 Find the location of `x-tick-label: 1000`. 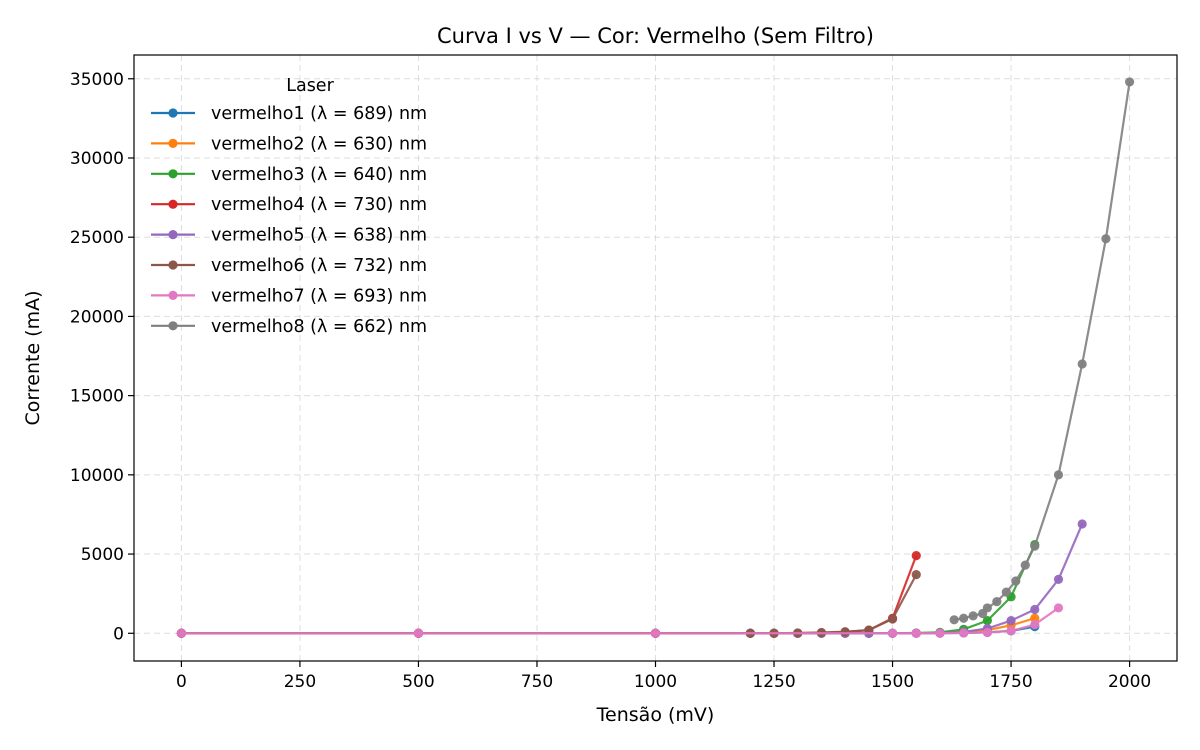

x-tick-label: 1000 is located at coordinates (655, 682).